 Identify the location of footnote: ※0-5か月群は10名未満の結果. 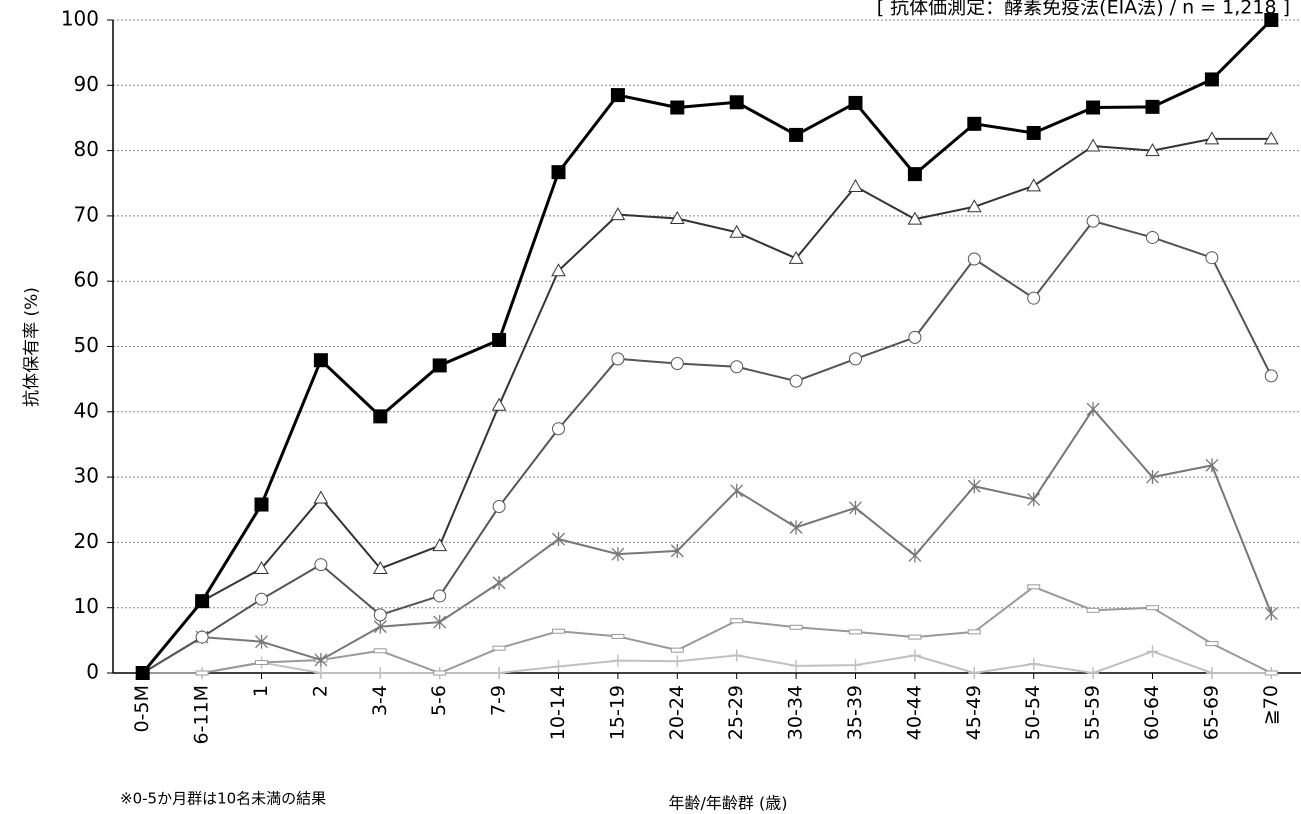
(223, 799).